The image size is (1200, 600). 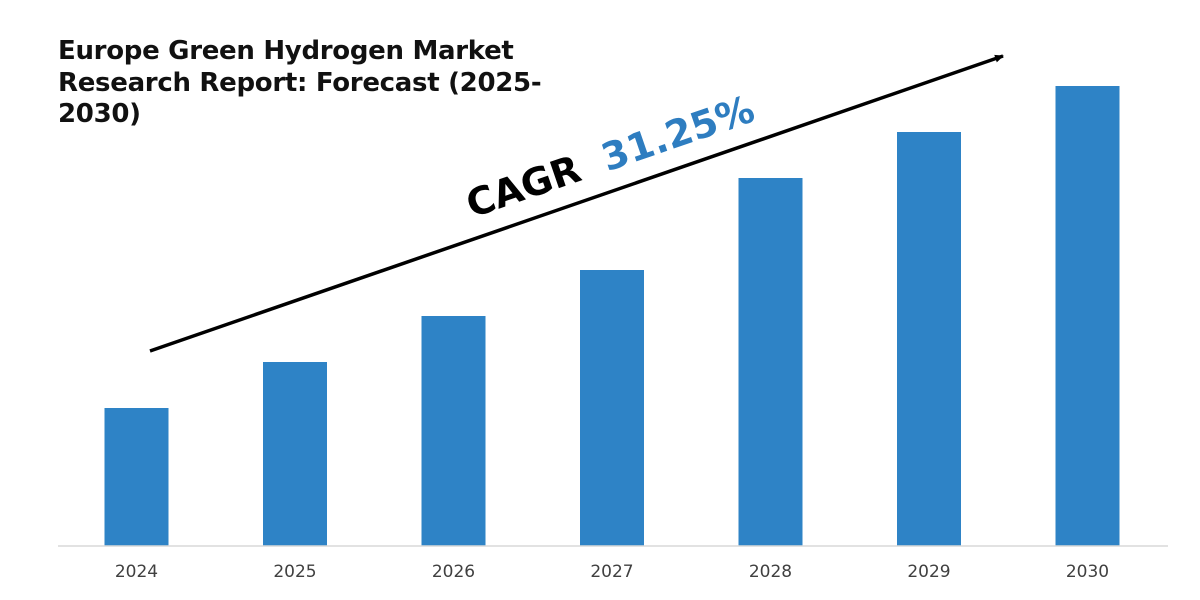 I want to click on bar-2026, so click(x=453, y=431).